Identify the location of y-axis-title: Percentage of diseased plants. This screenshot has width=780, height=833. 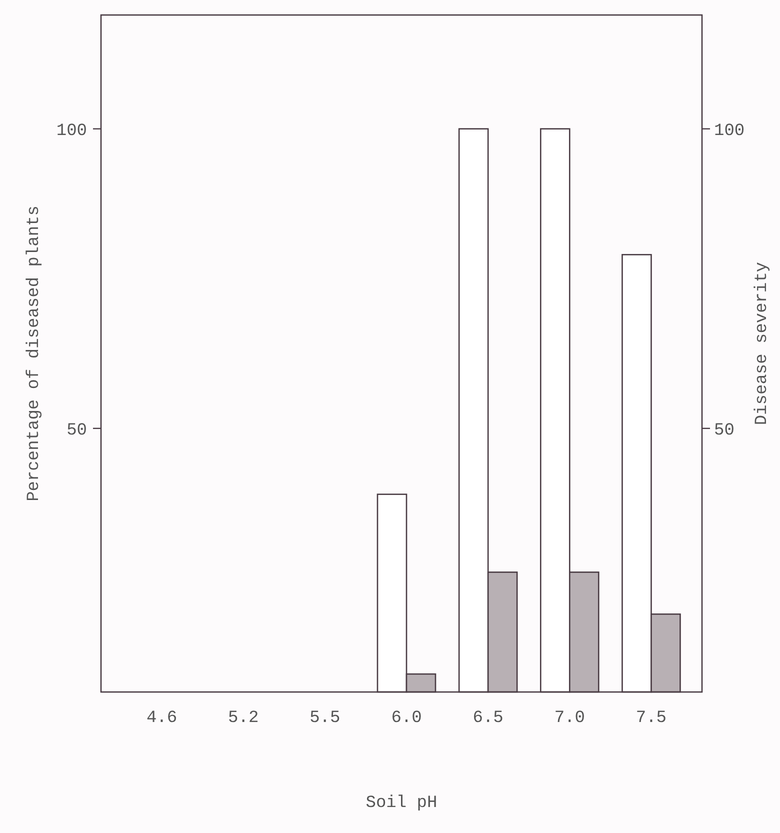
(34, 354).